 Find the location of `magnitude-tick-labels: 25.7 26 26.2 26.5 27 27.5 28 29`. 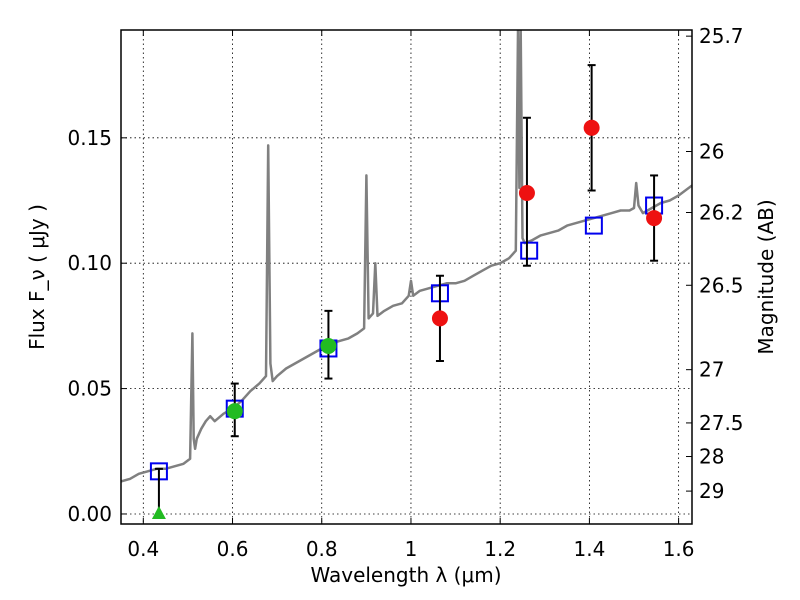

magnitude-tick-labels: 25.7 26 26.2 26.5 27 27.5 28 29 is located at coordinates (721, 263).